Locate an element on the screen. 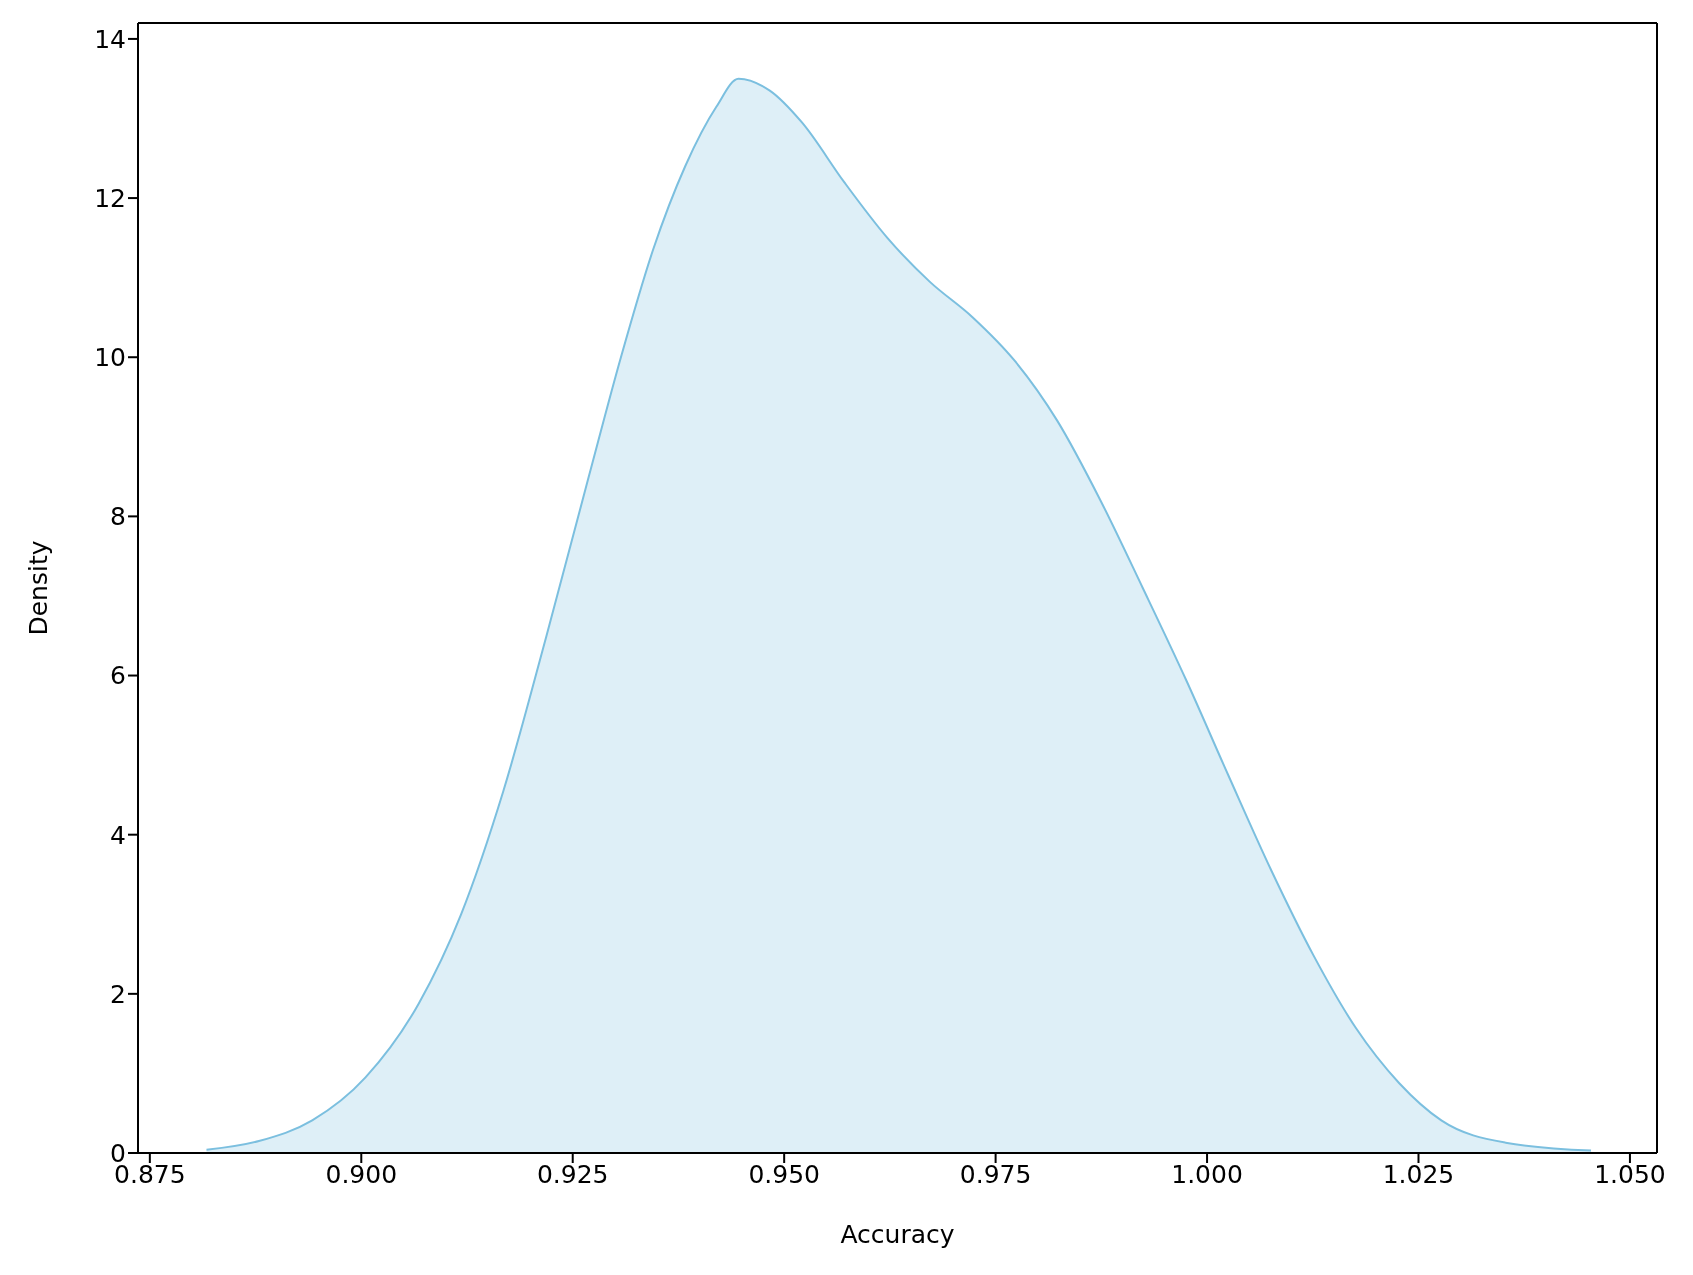 Image resolution: width=1693 pixels, height=1275 pixels. y-tick-label: 8 is located at coordinates (118, 517).